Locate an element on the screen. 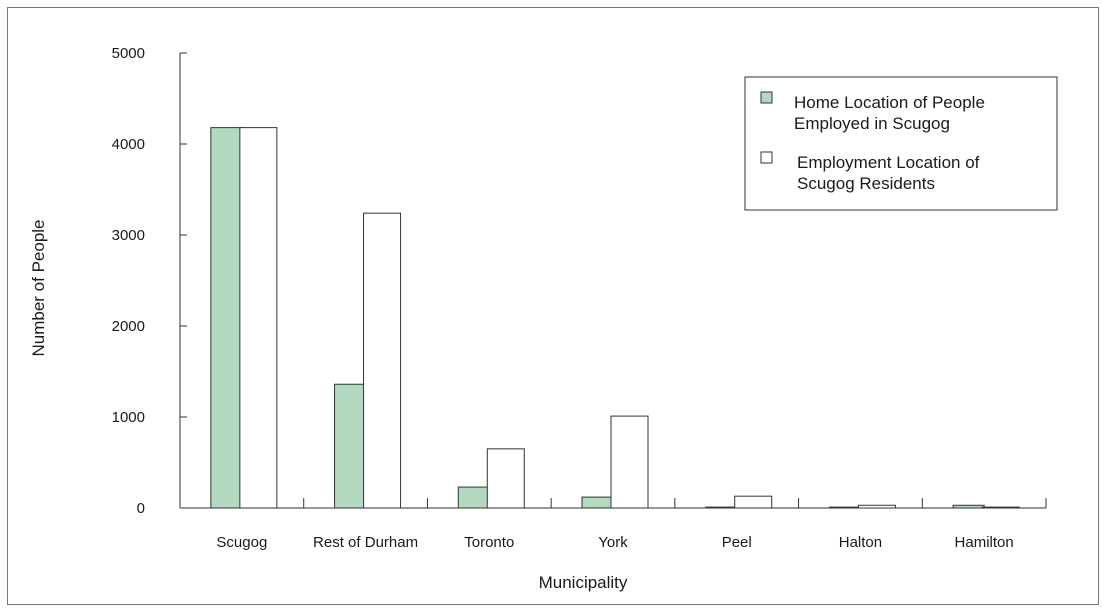  legend-box is located at coordinates (901, 143).